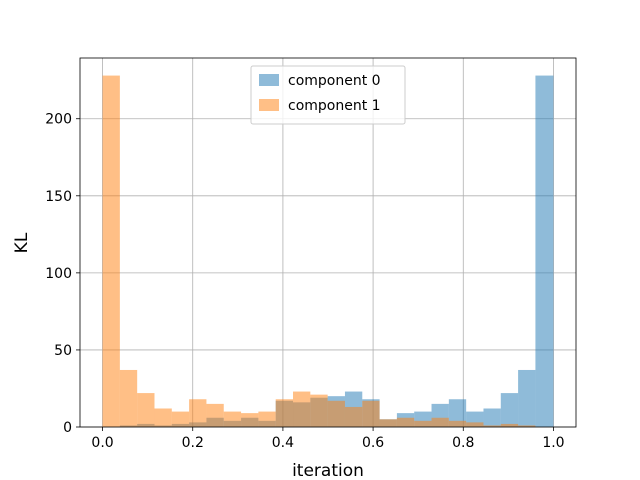 The image size is (640, 480). Describe the element at coordinates (283, 443) in the screenshot. I see `x-tick-label: 0.4` at that location.